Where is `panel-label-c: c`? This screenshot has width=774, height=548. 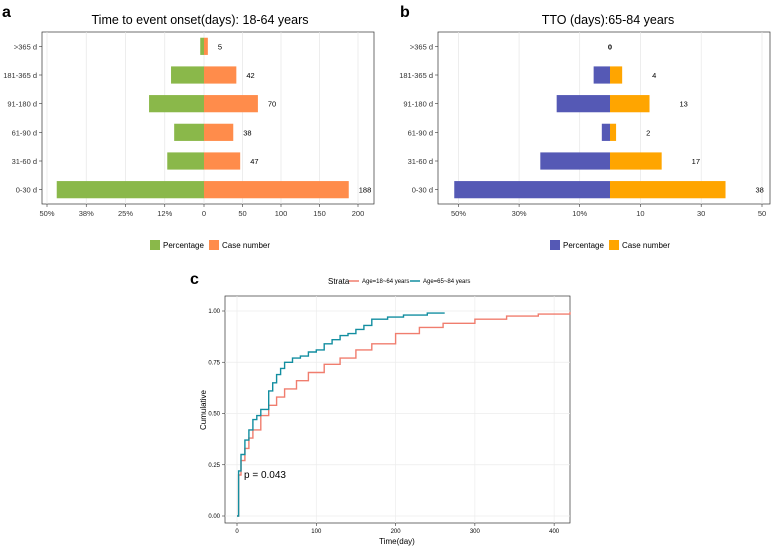
panel-label-c: c is located at coordinates (194, 279).